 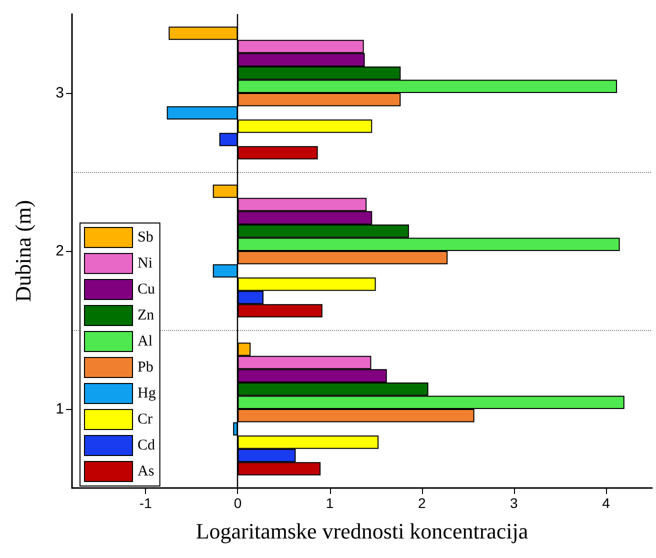 I want to click on legend-label: Cr, so click(x=145, y=420).